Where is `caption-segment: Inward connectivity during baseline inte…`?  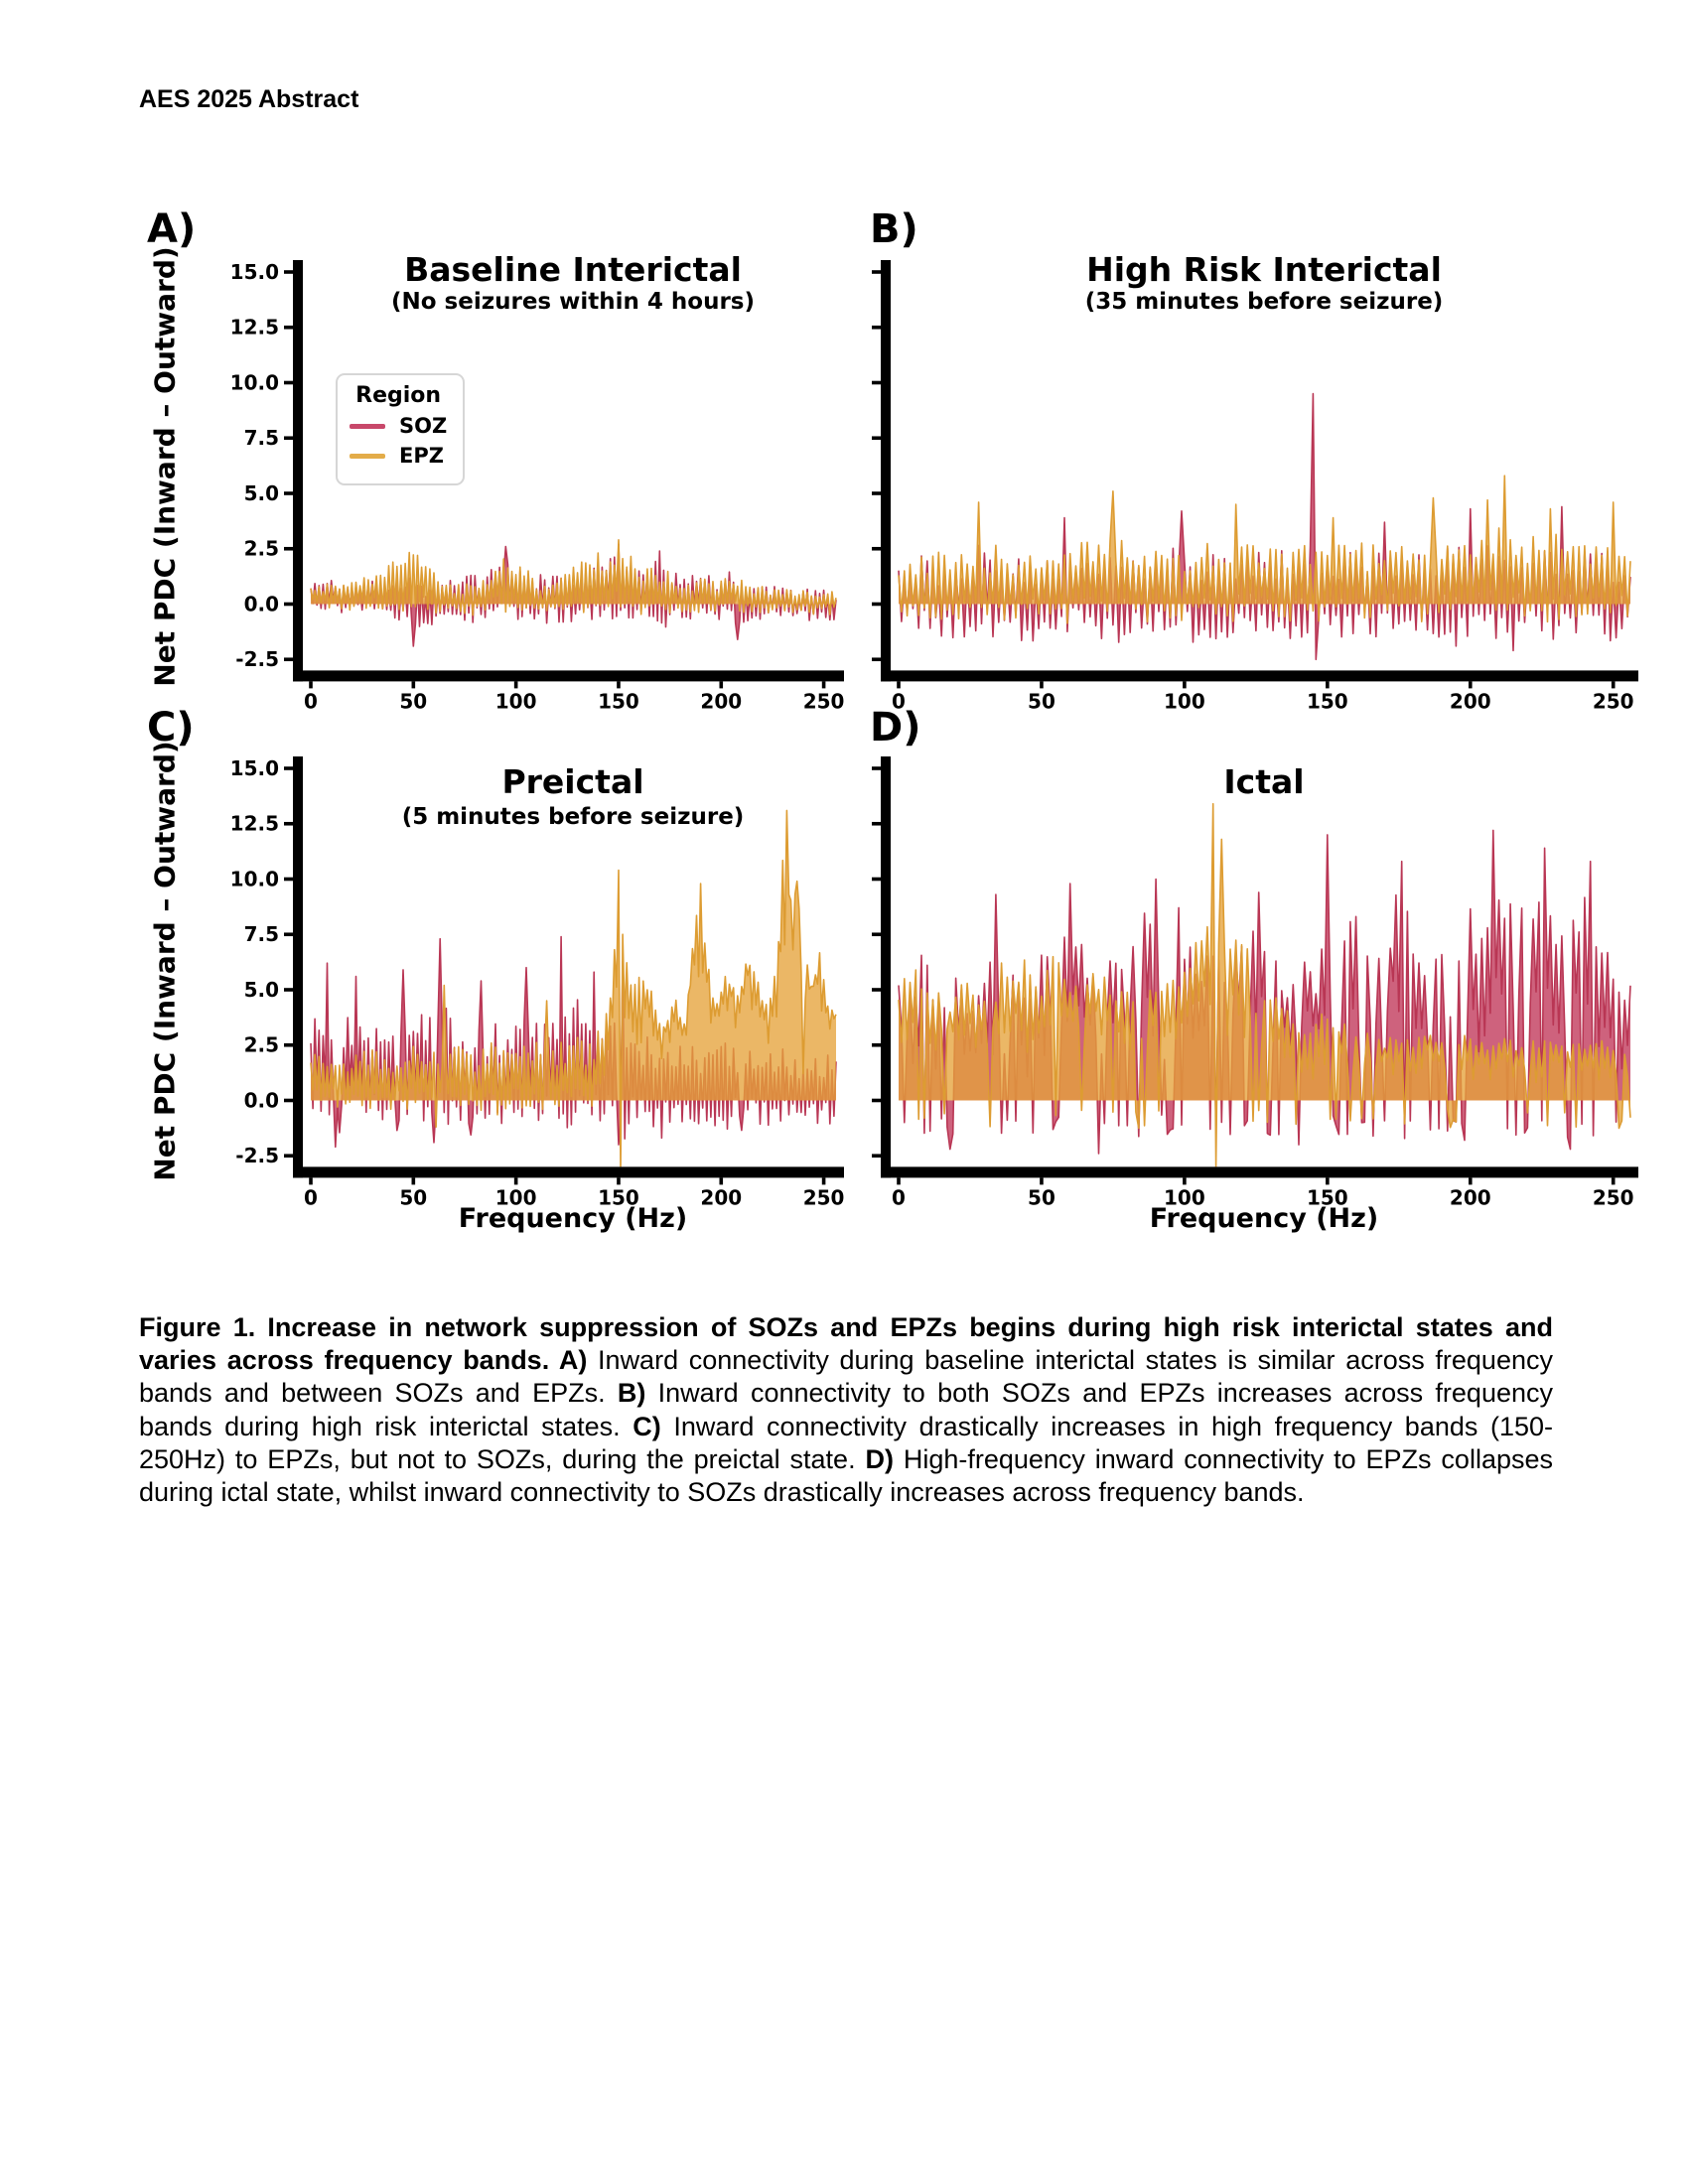
caption-segment: Inward connectivity during baseline inte… is located at coordinates (846, 1377).